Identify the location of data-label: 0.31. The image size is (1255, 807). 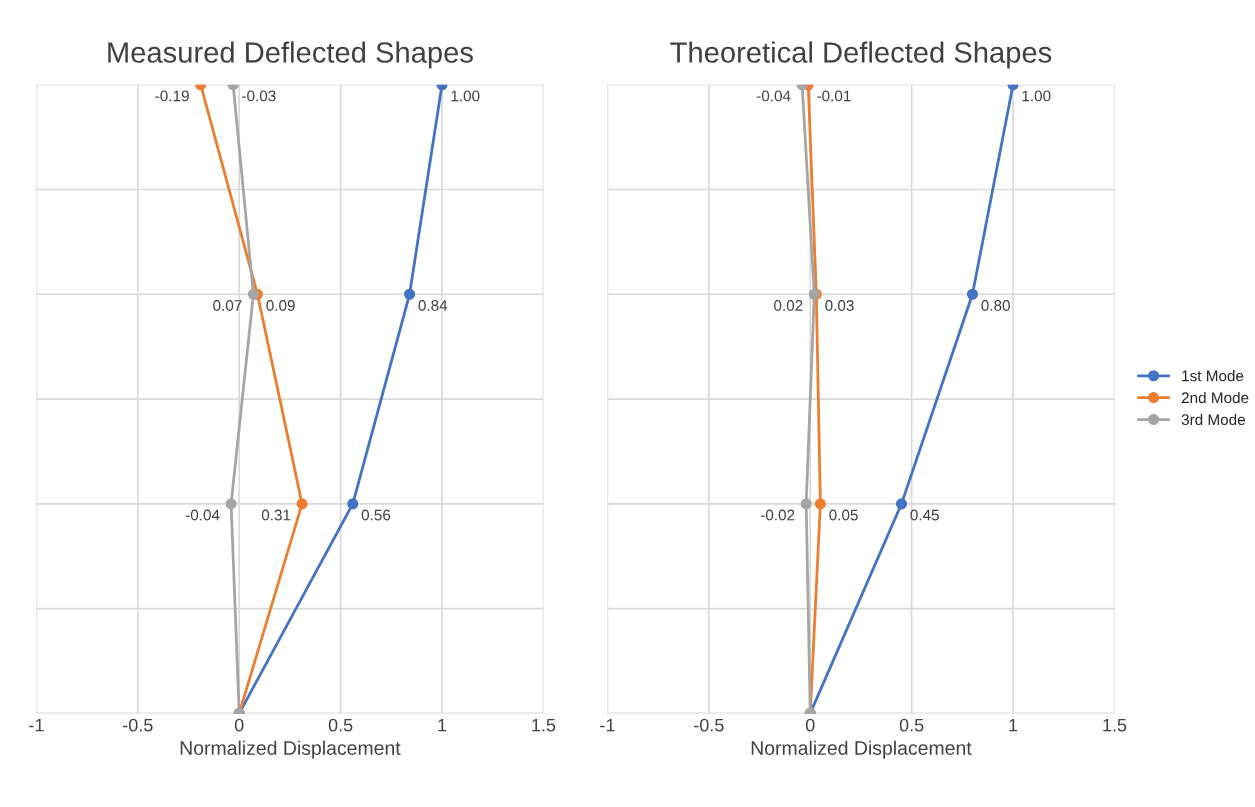
(276, 515).